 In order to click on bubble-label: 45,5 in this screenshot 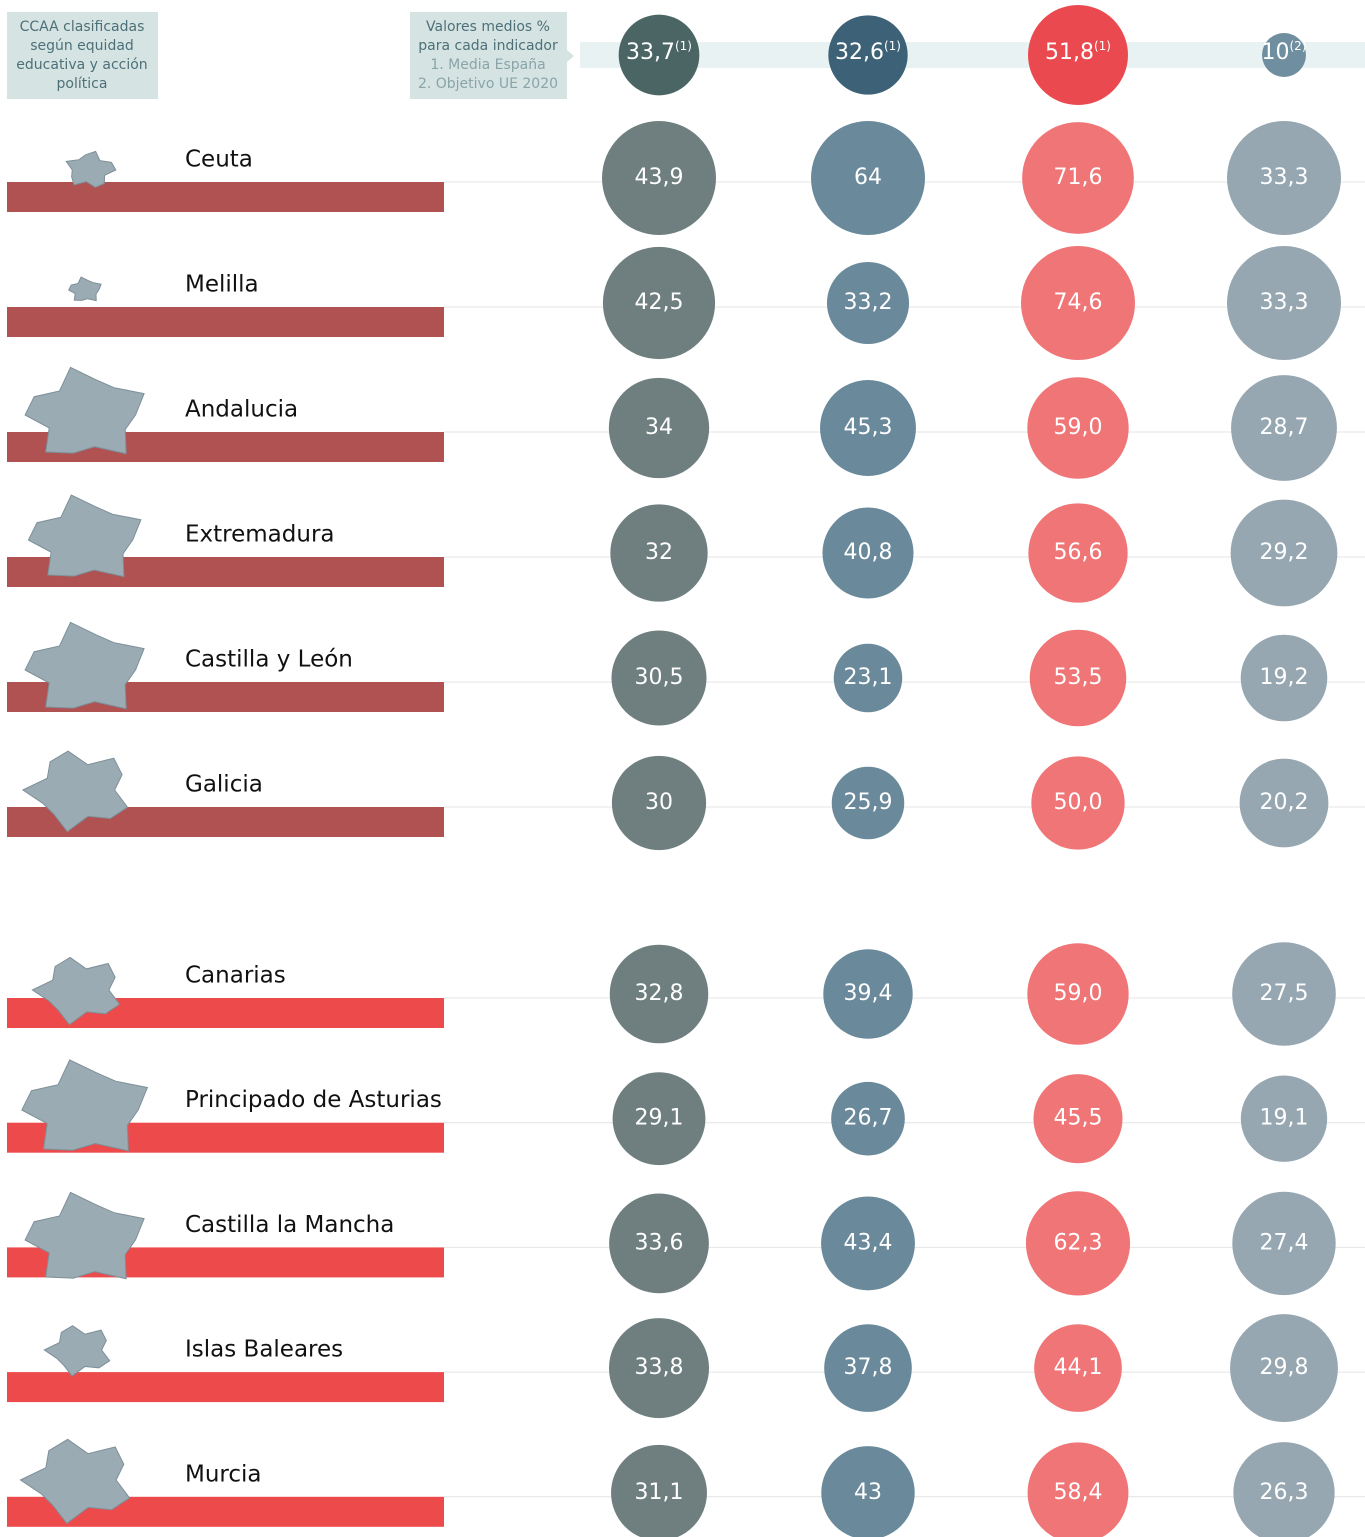, I will do `click(1078, 1118)`.